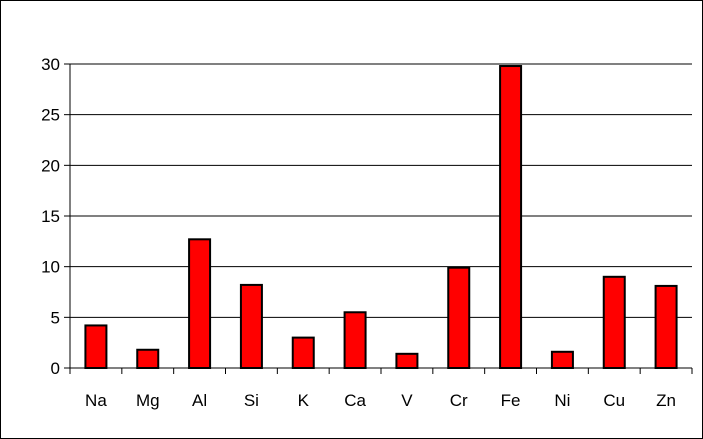 The image size is (703, 439). I want to click on y-tick-label: 5, so click(55, 317).